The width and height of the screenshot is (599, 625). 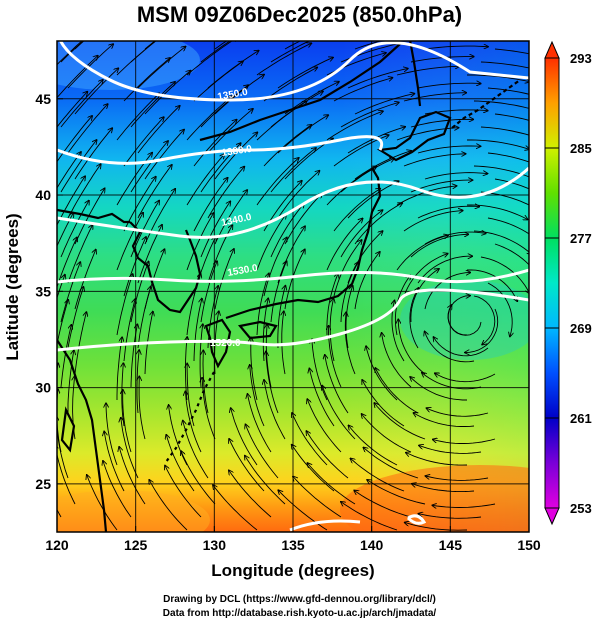 What do you see at coordinates (581, 418) in the screenshot?
I see `colorbar-tick-label: 261` at bounding box center [581, 418].